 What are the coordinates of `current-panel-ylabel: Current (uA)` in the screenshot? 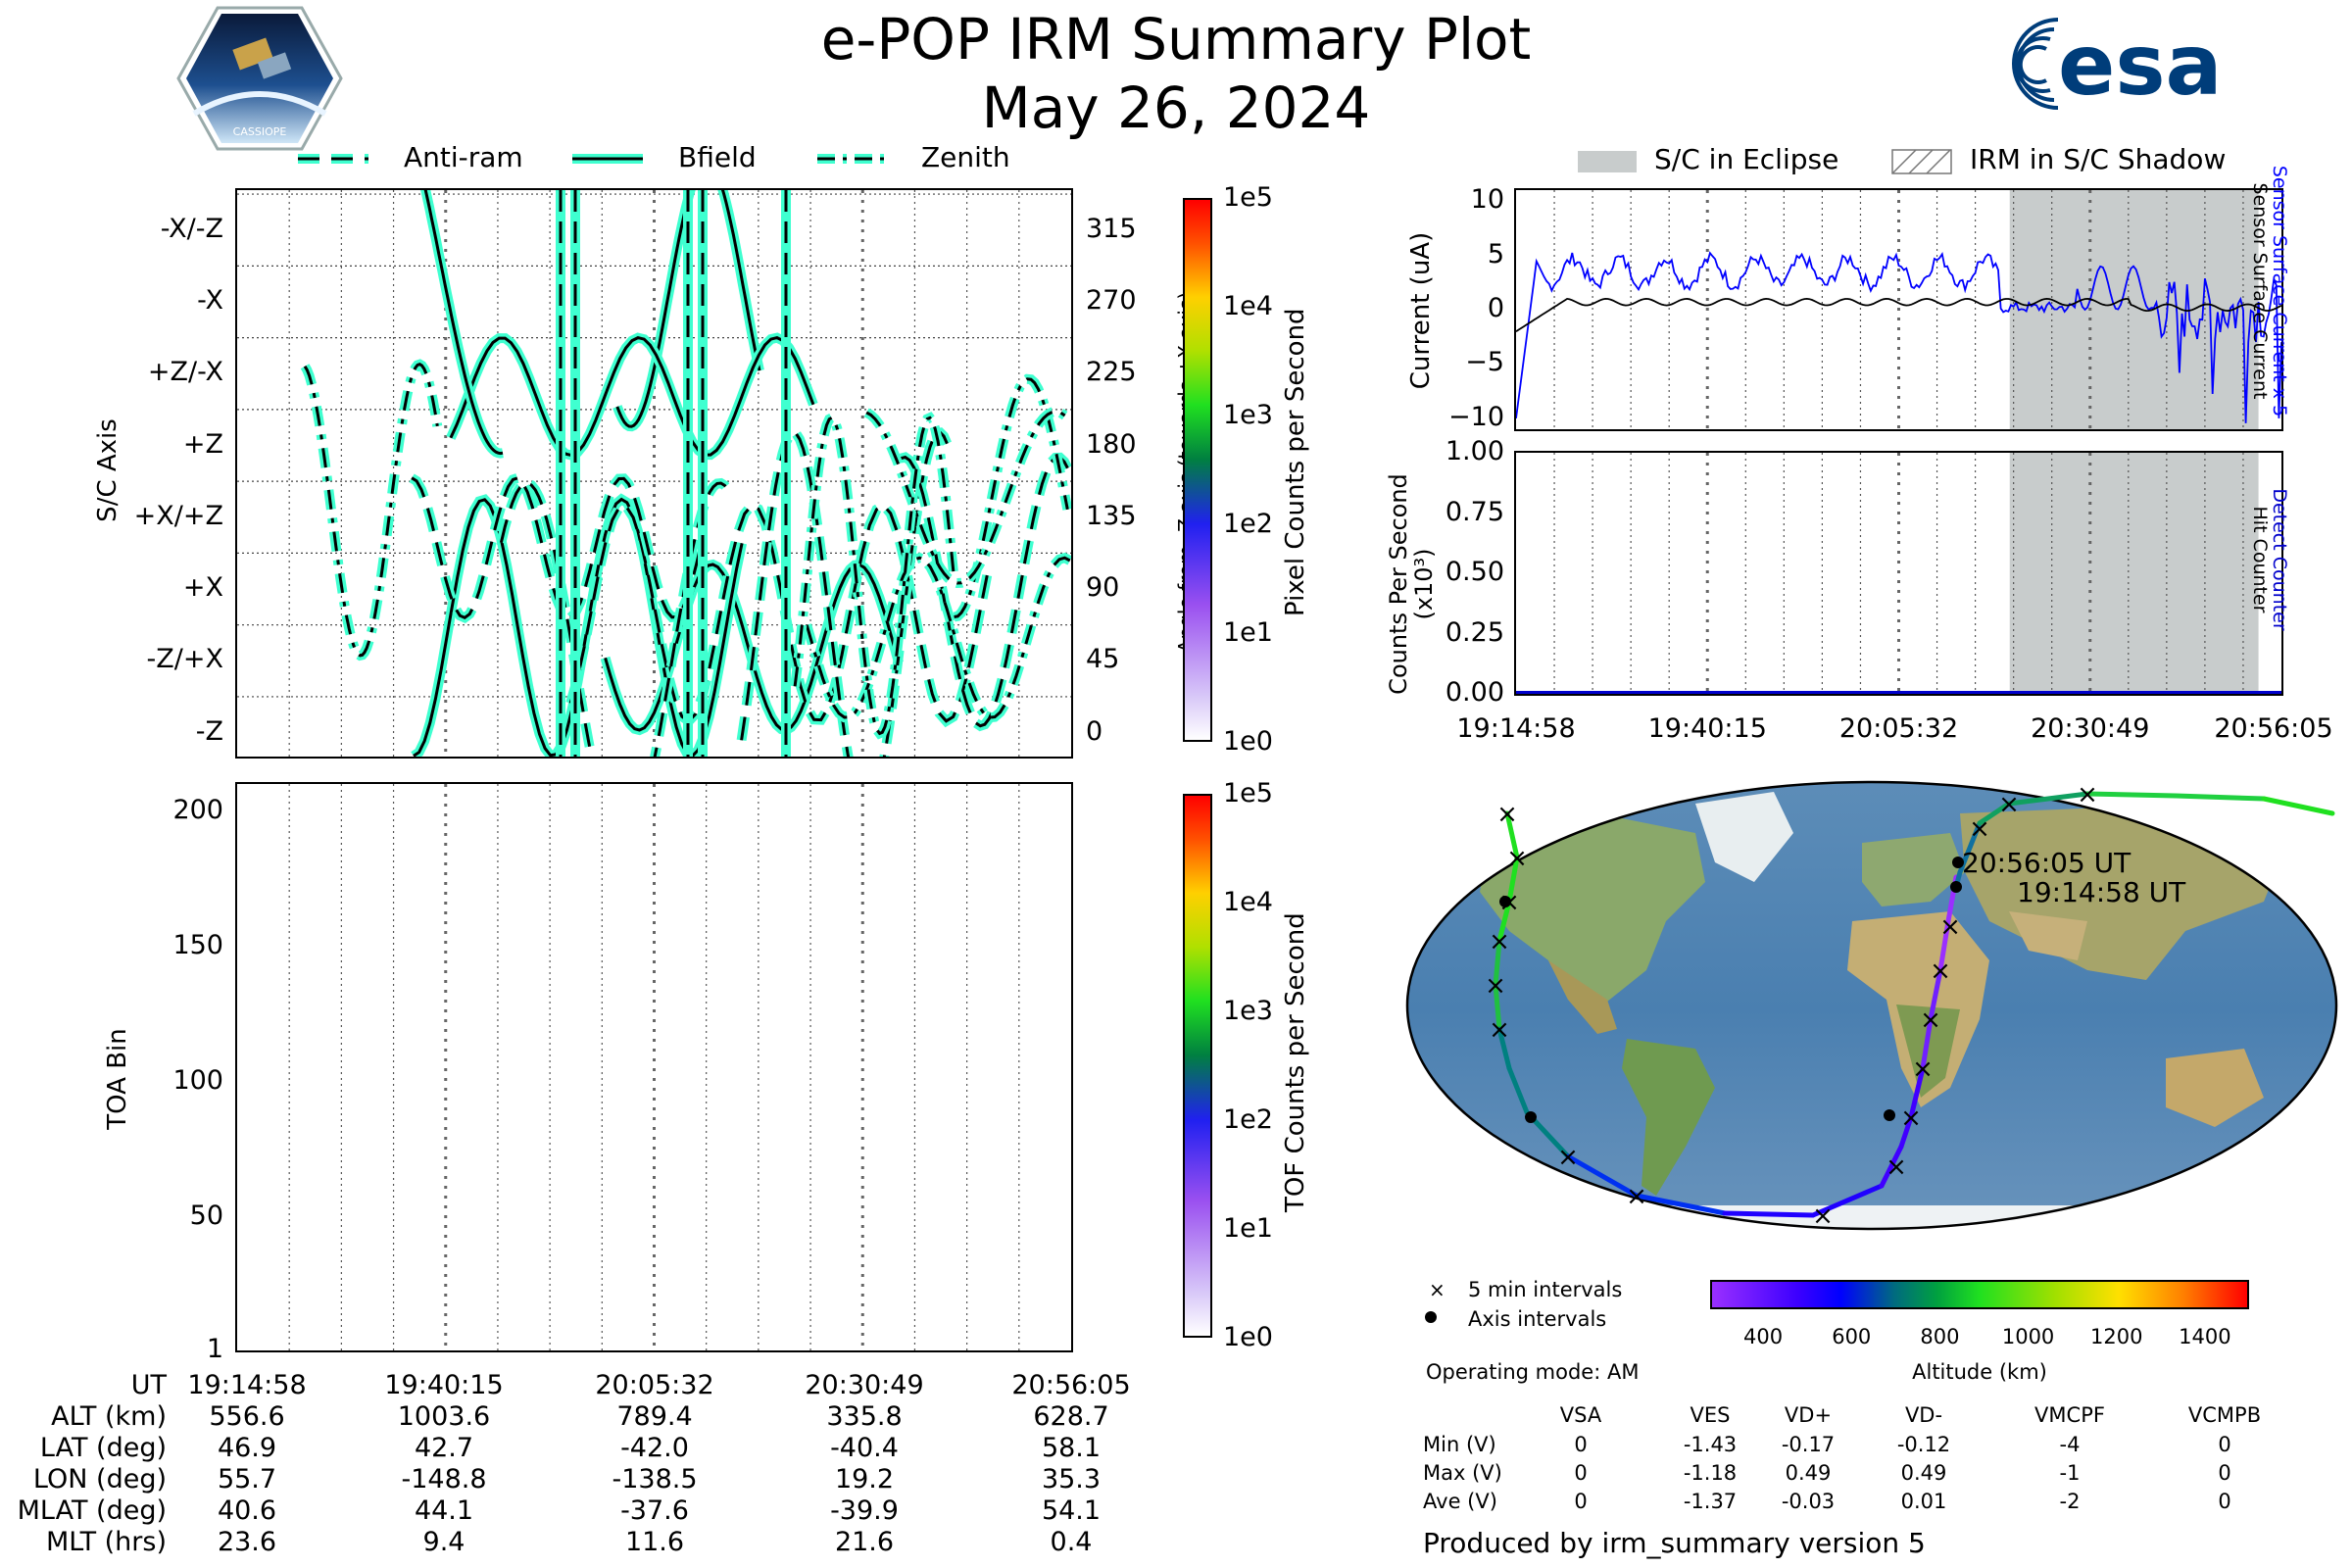 It's located at (1421, 310).